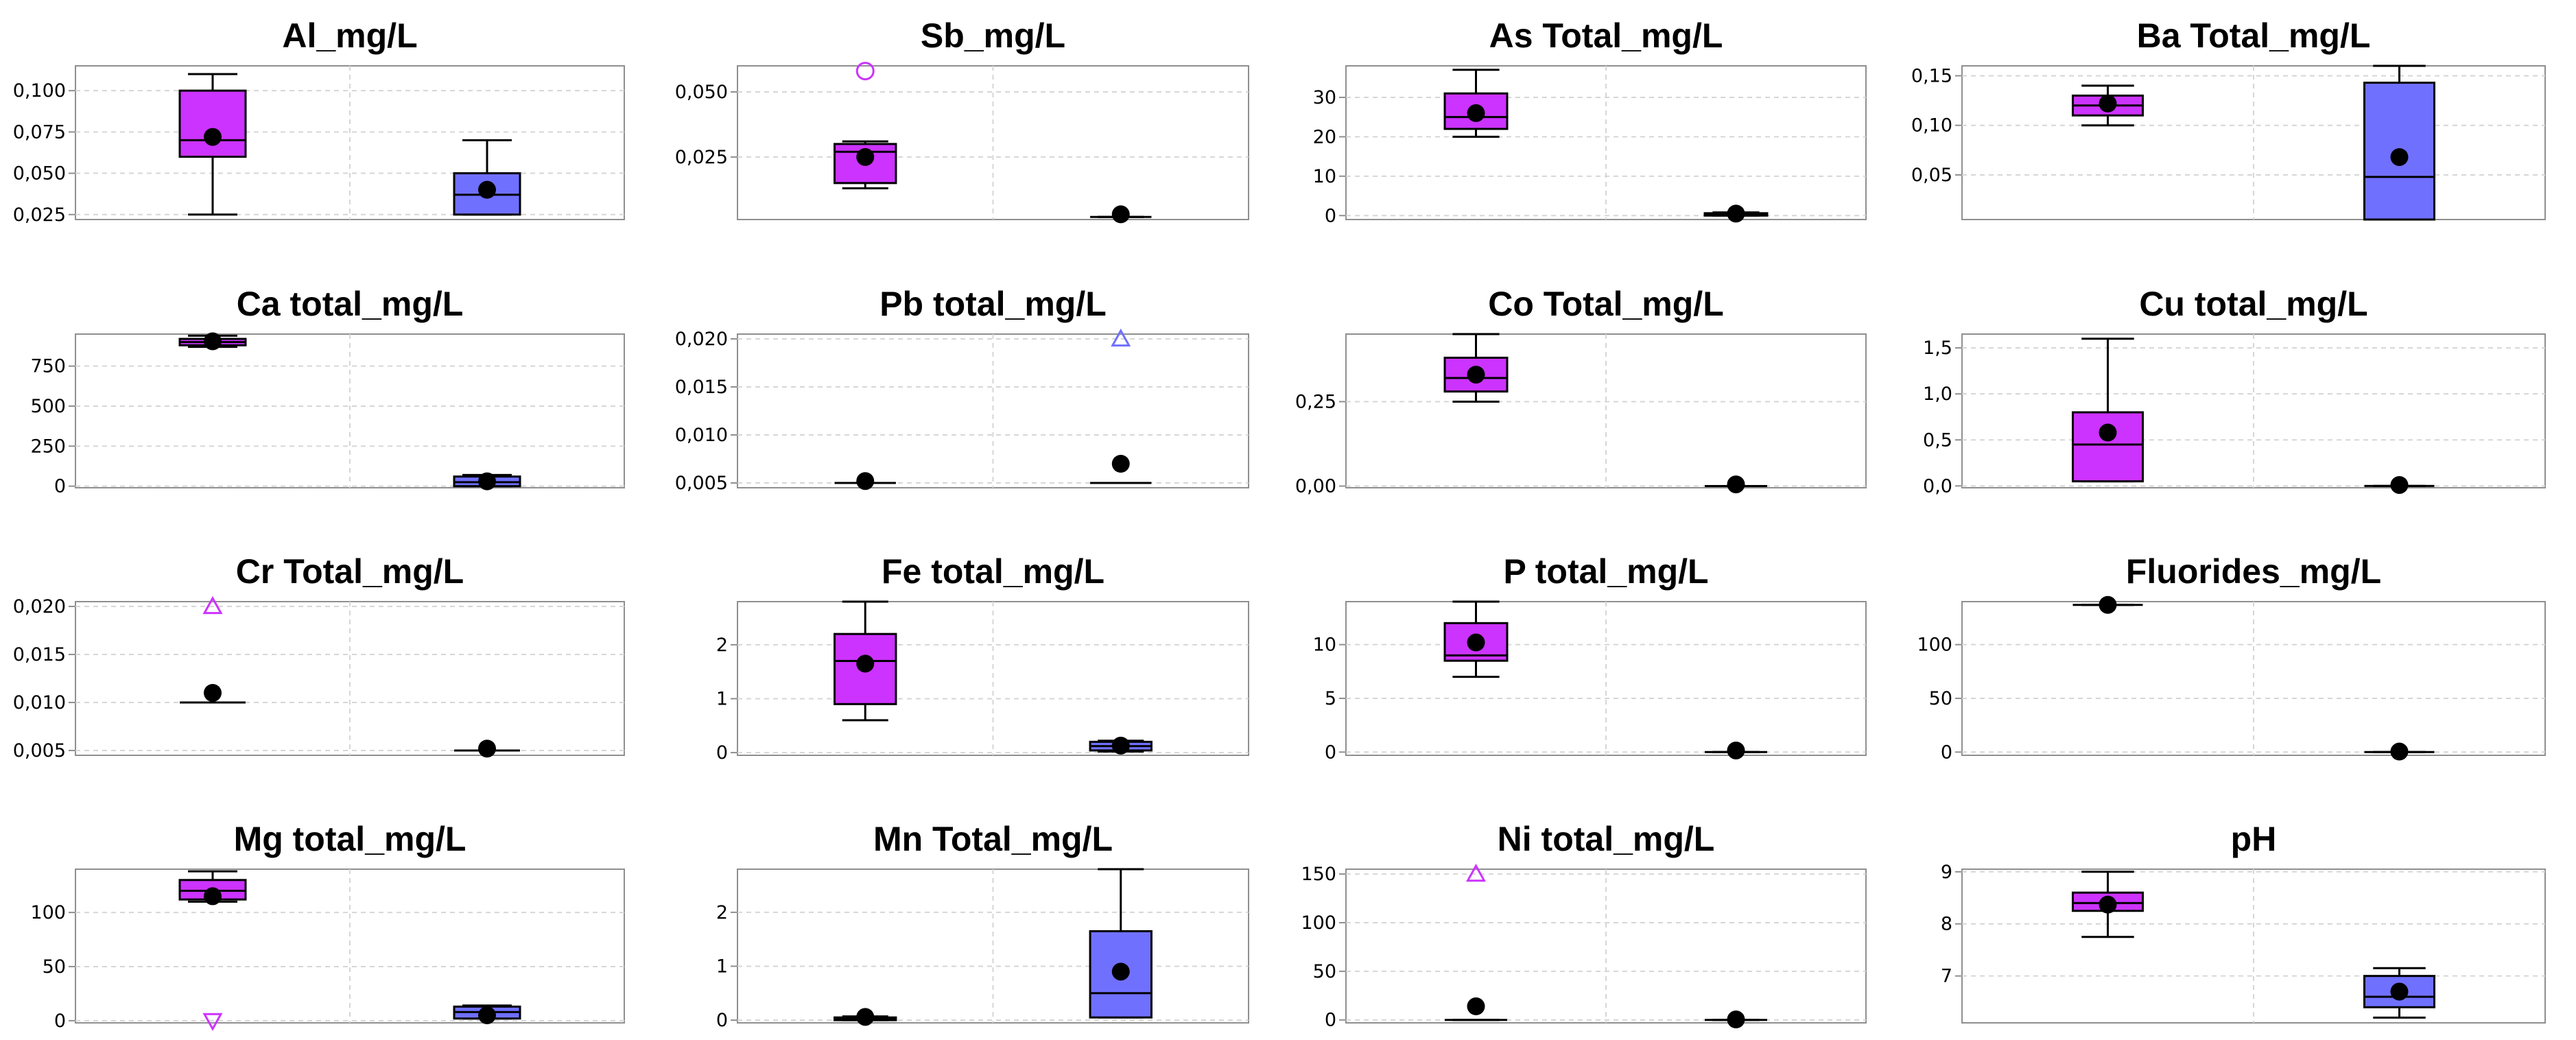  What do you see at coordinates (1315, 401) in the screenshot?
I see `y-tick-label: 0,25` at bounding box center [1315, 401].